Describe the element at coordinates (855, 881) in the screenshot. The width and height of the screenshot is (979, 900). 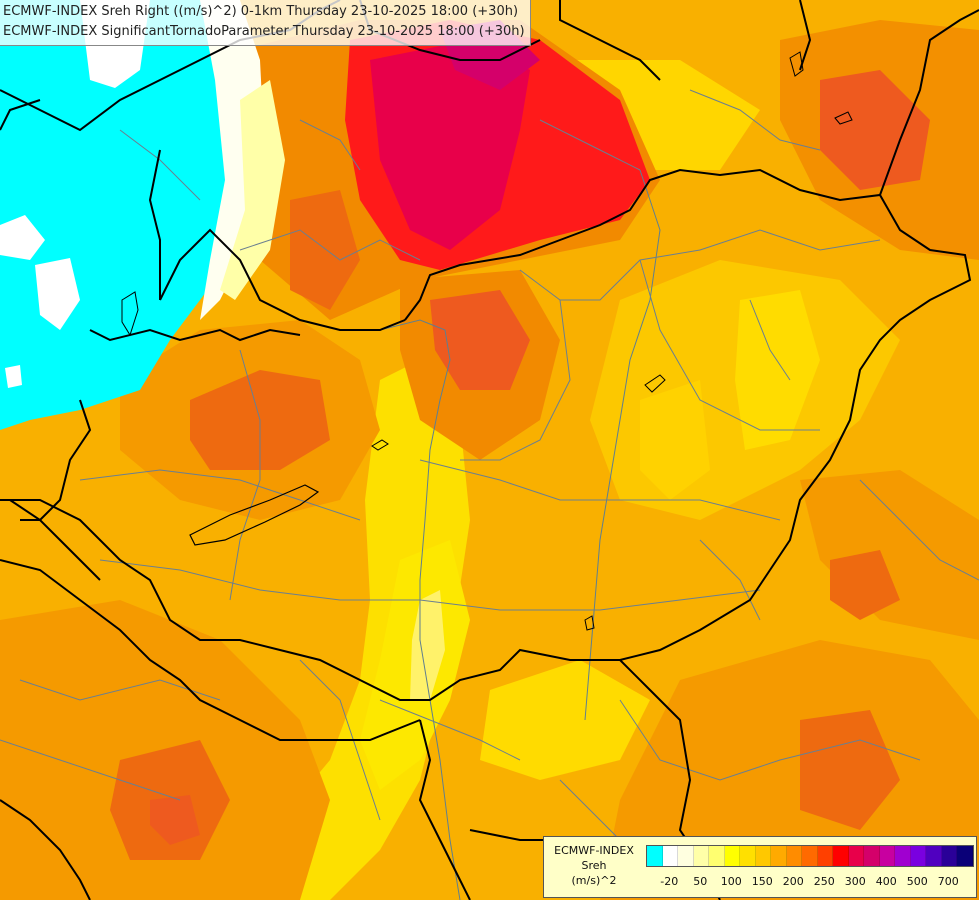
I see `legend-tick: 300` at that location.